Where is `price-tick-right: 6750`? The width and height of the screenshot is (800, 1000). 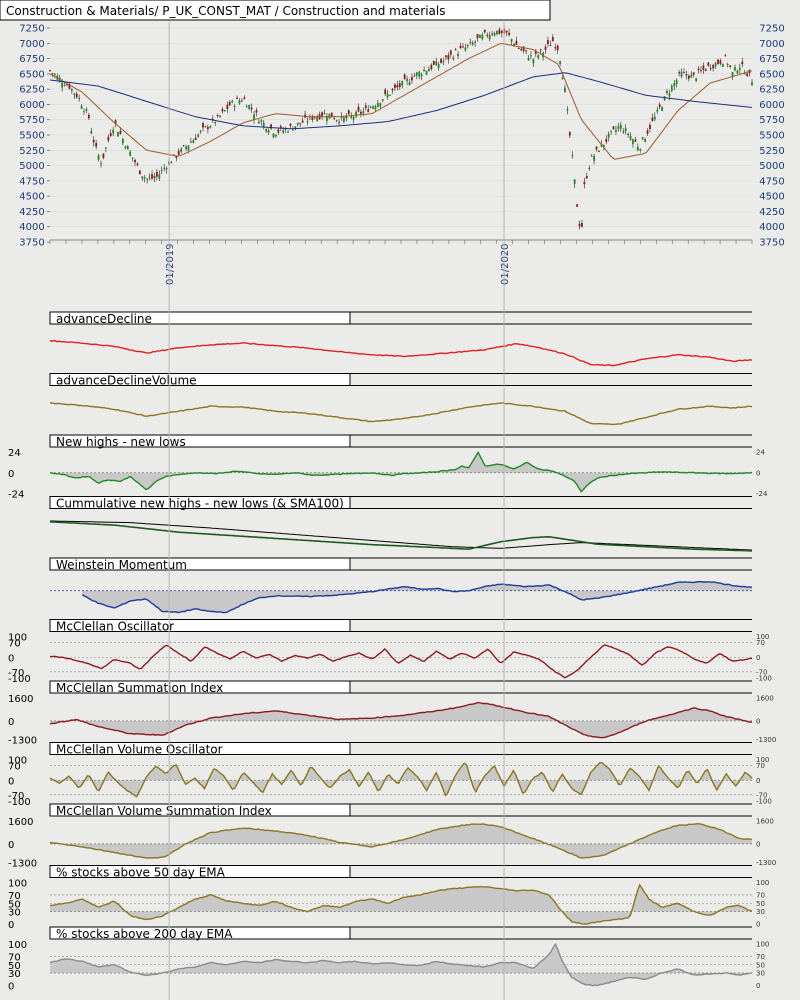
price-tick-right: 6750 is located at coordinates (771, 59).